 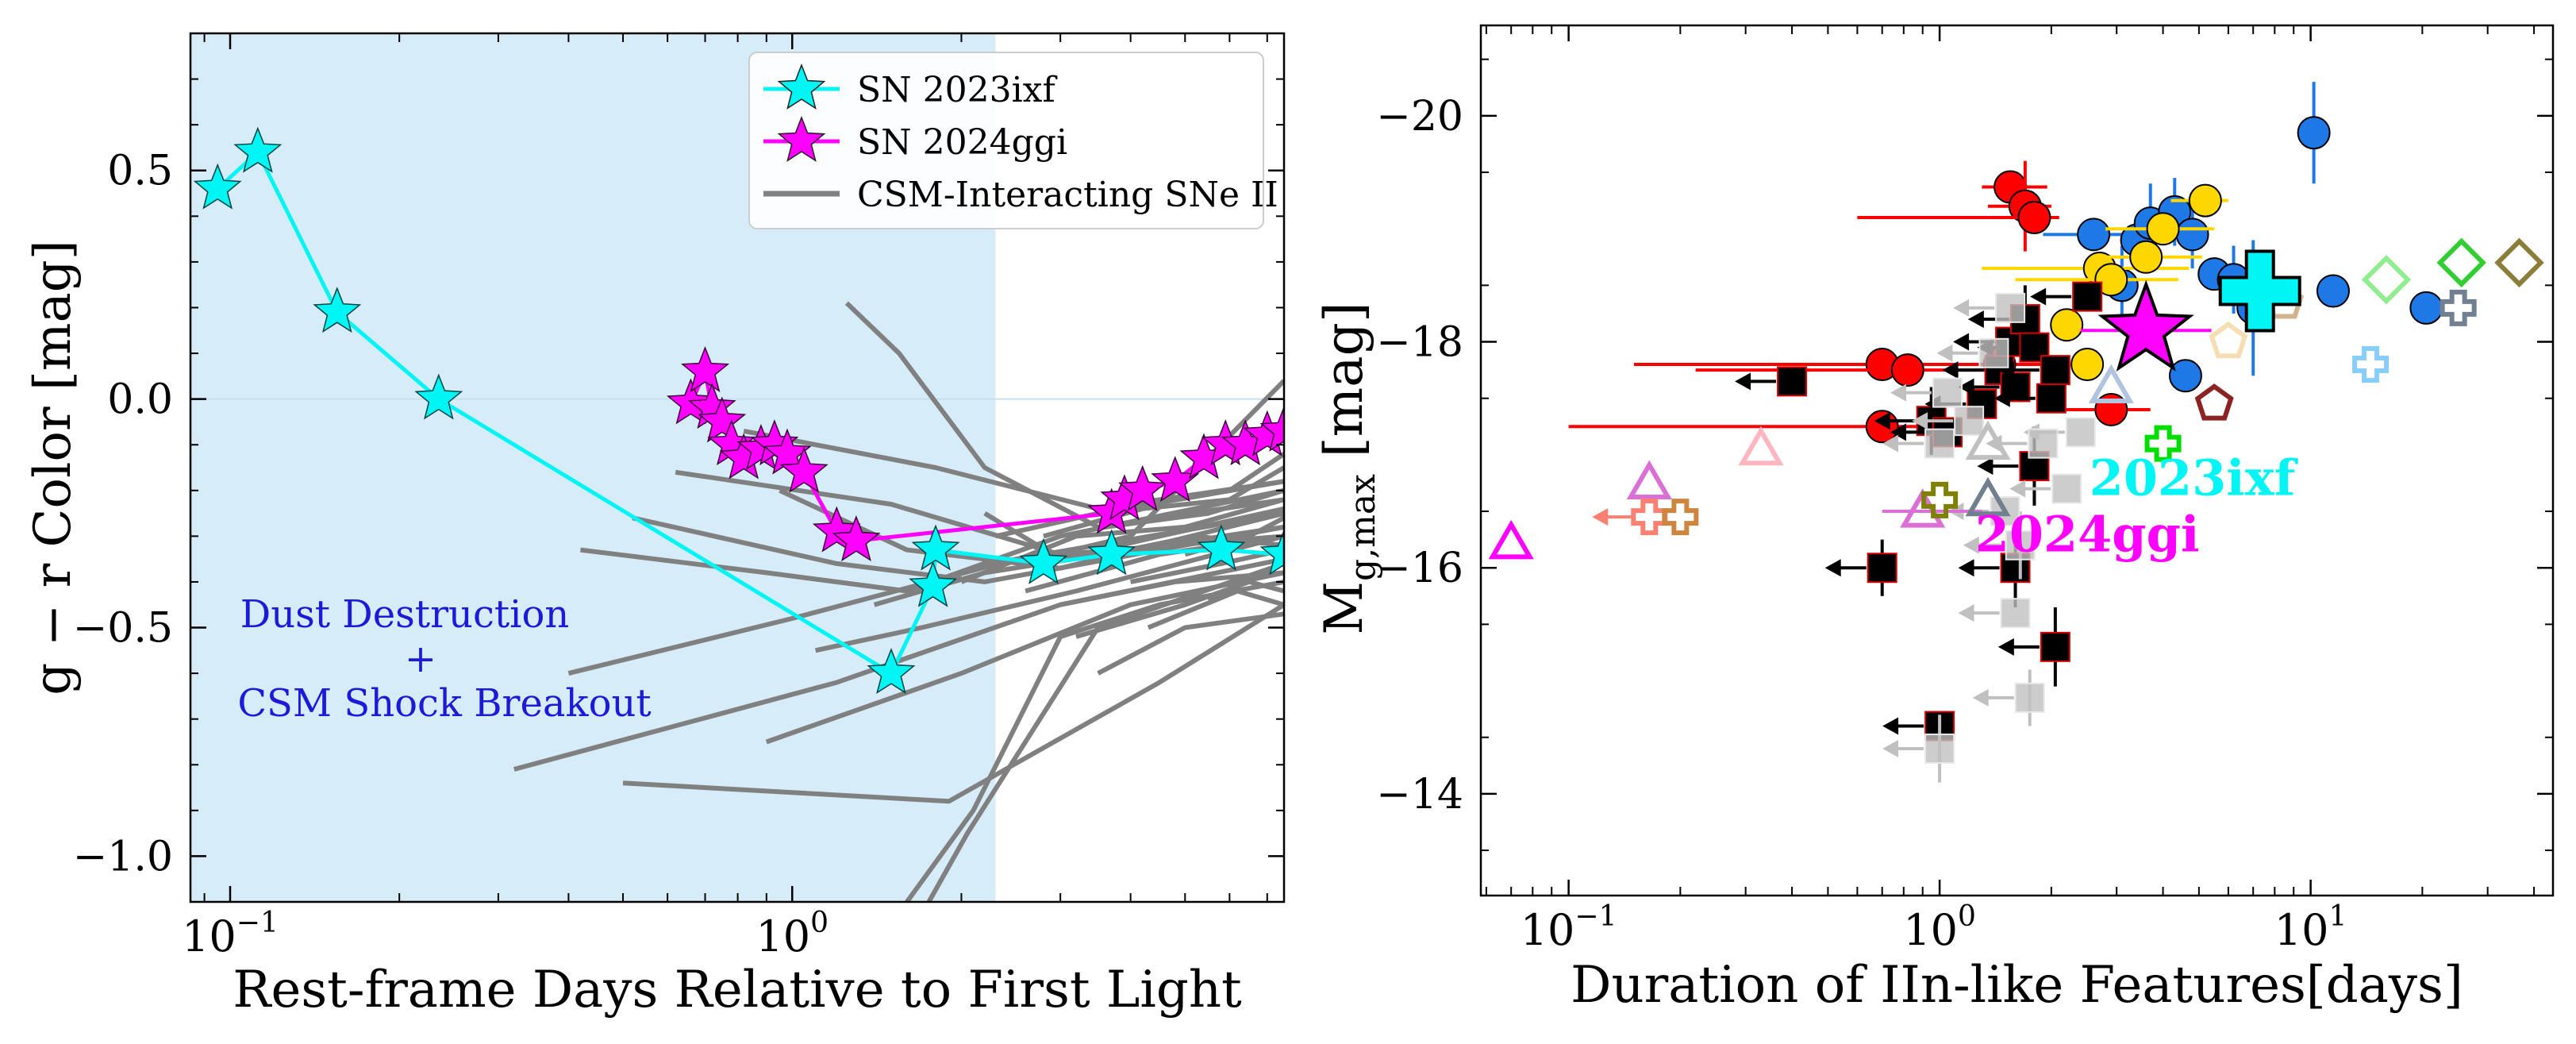 I want to click on sn2024ggi-marker, so click(x=2145, y=325).